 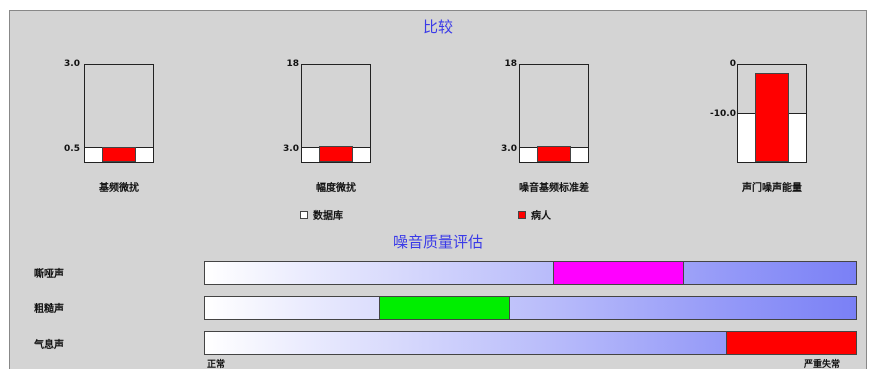 I want to click on chart-label: 基频微扰, so click(x=119, y=188).